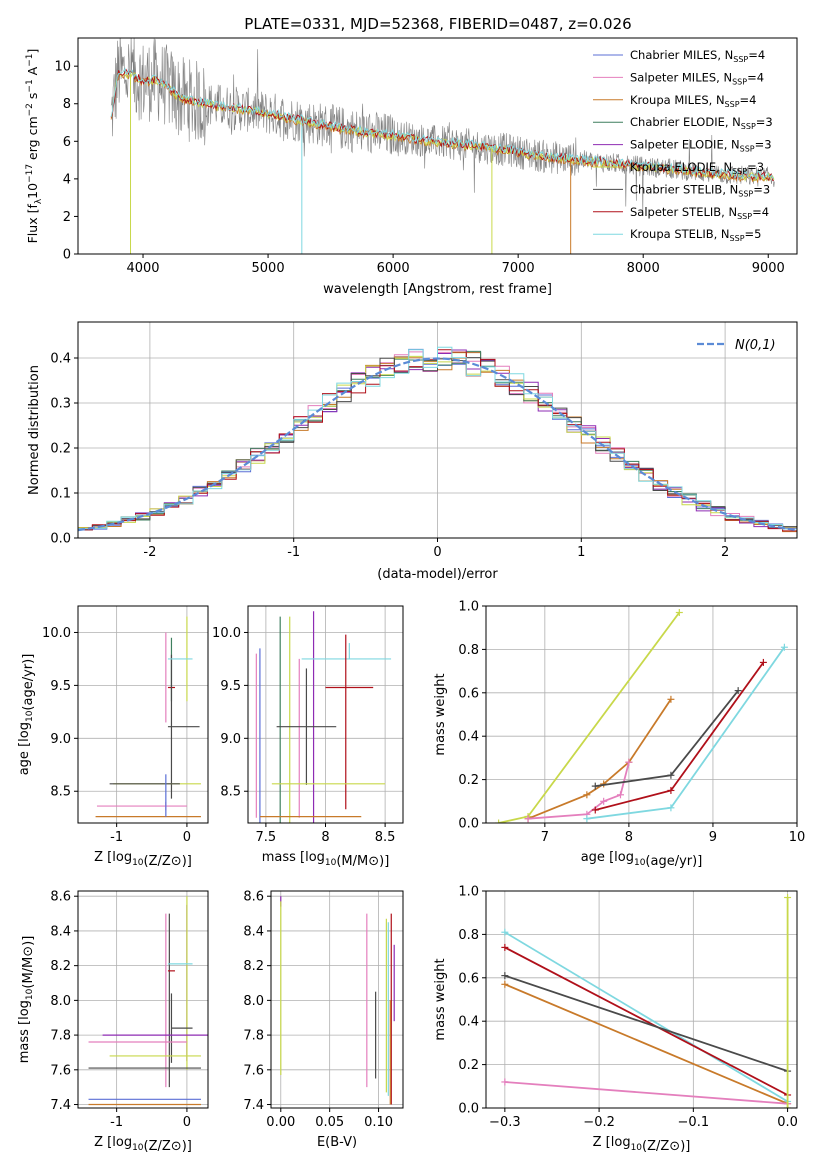  I want to click on subscript: 10, so click(138, 1148).